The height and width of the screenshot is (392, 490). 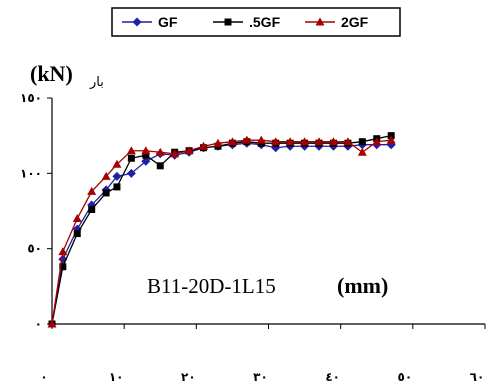 What do you see at coordinates (362, 285) in the screenshot?
I see `displacement-unit: (mm)` at bounding box center [362, 285].